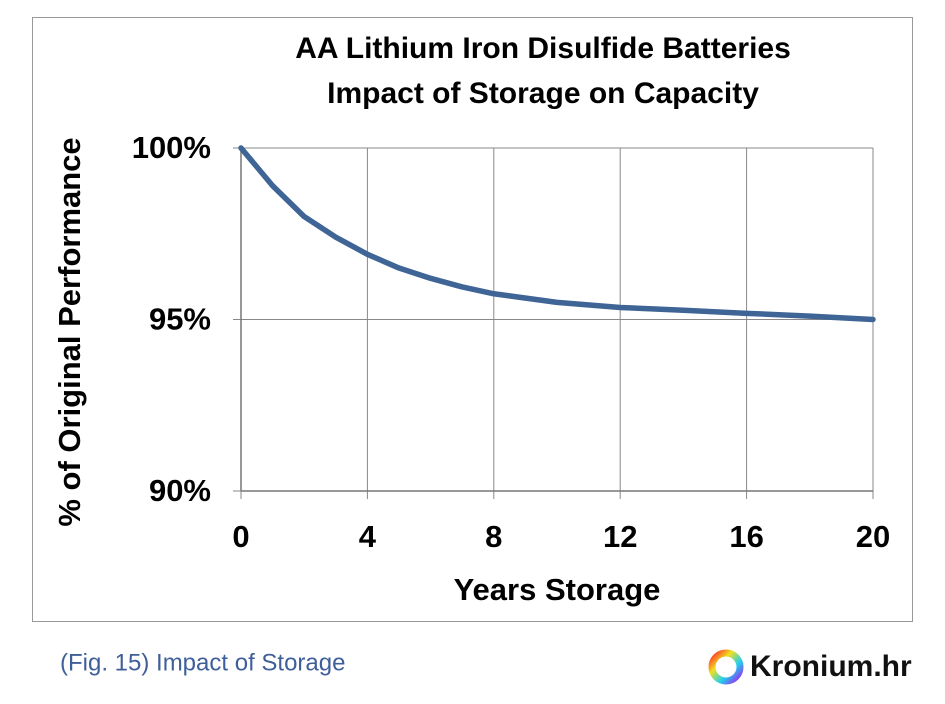  What do you see at coordinates (557, 589) in the screenshot?
I see `x-axis-label: Years Storage` at bounding box center [557, 589].